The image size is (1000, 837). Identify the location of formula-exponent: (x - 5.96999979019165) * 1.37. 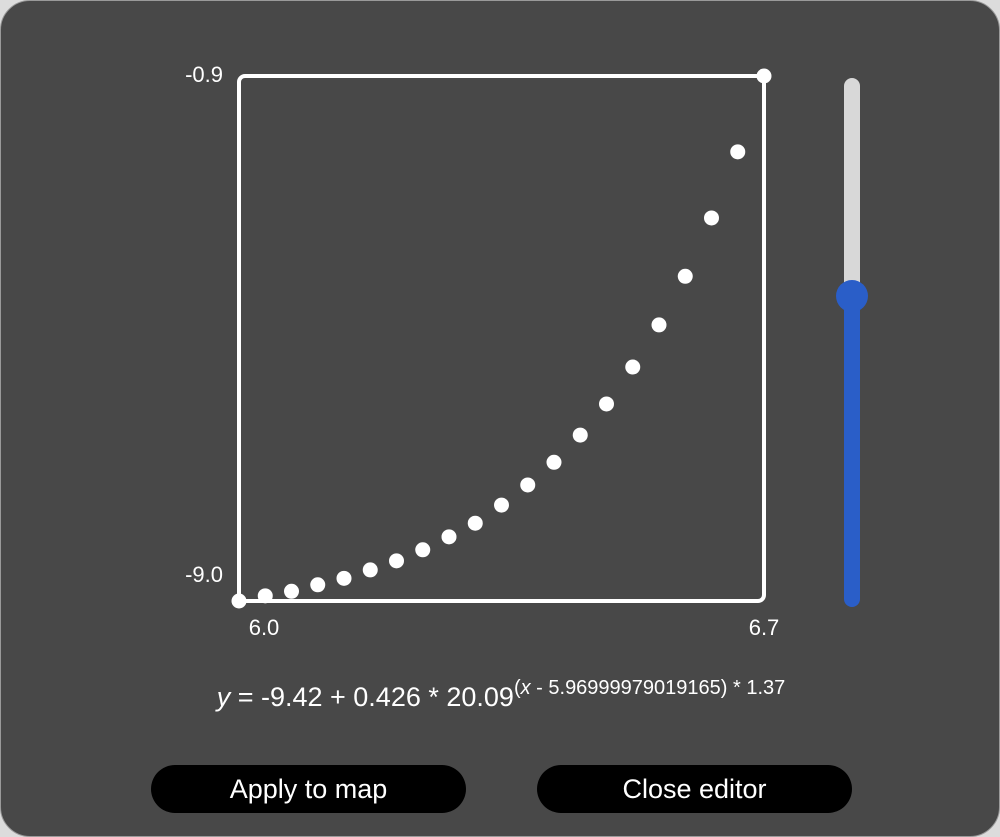
(649, 688).